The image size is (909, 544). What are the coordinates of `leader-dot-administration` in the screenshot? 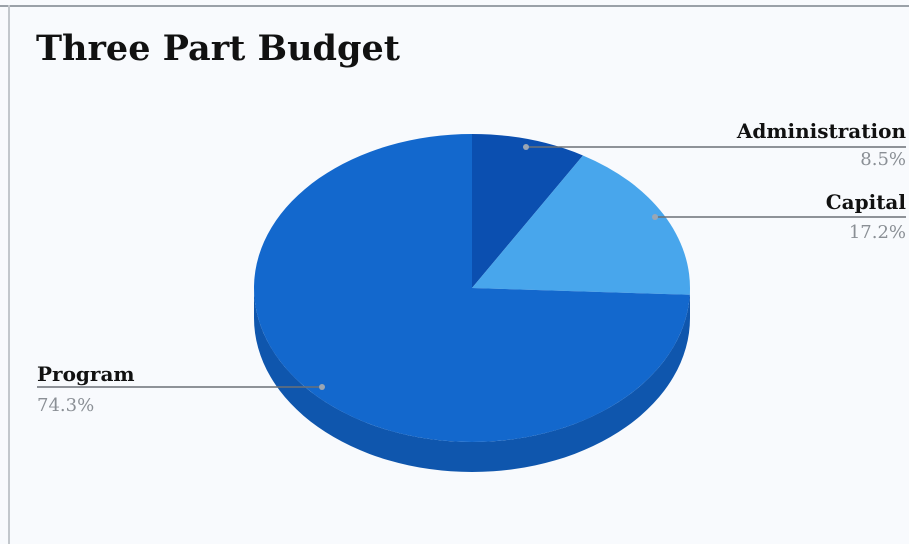 It's located at (526, 147).